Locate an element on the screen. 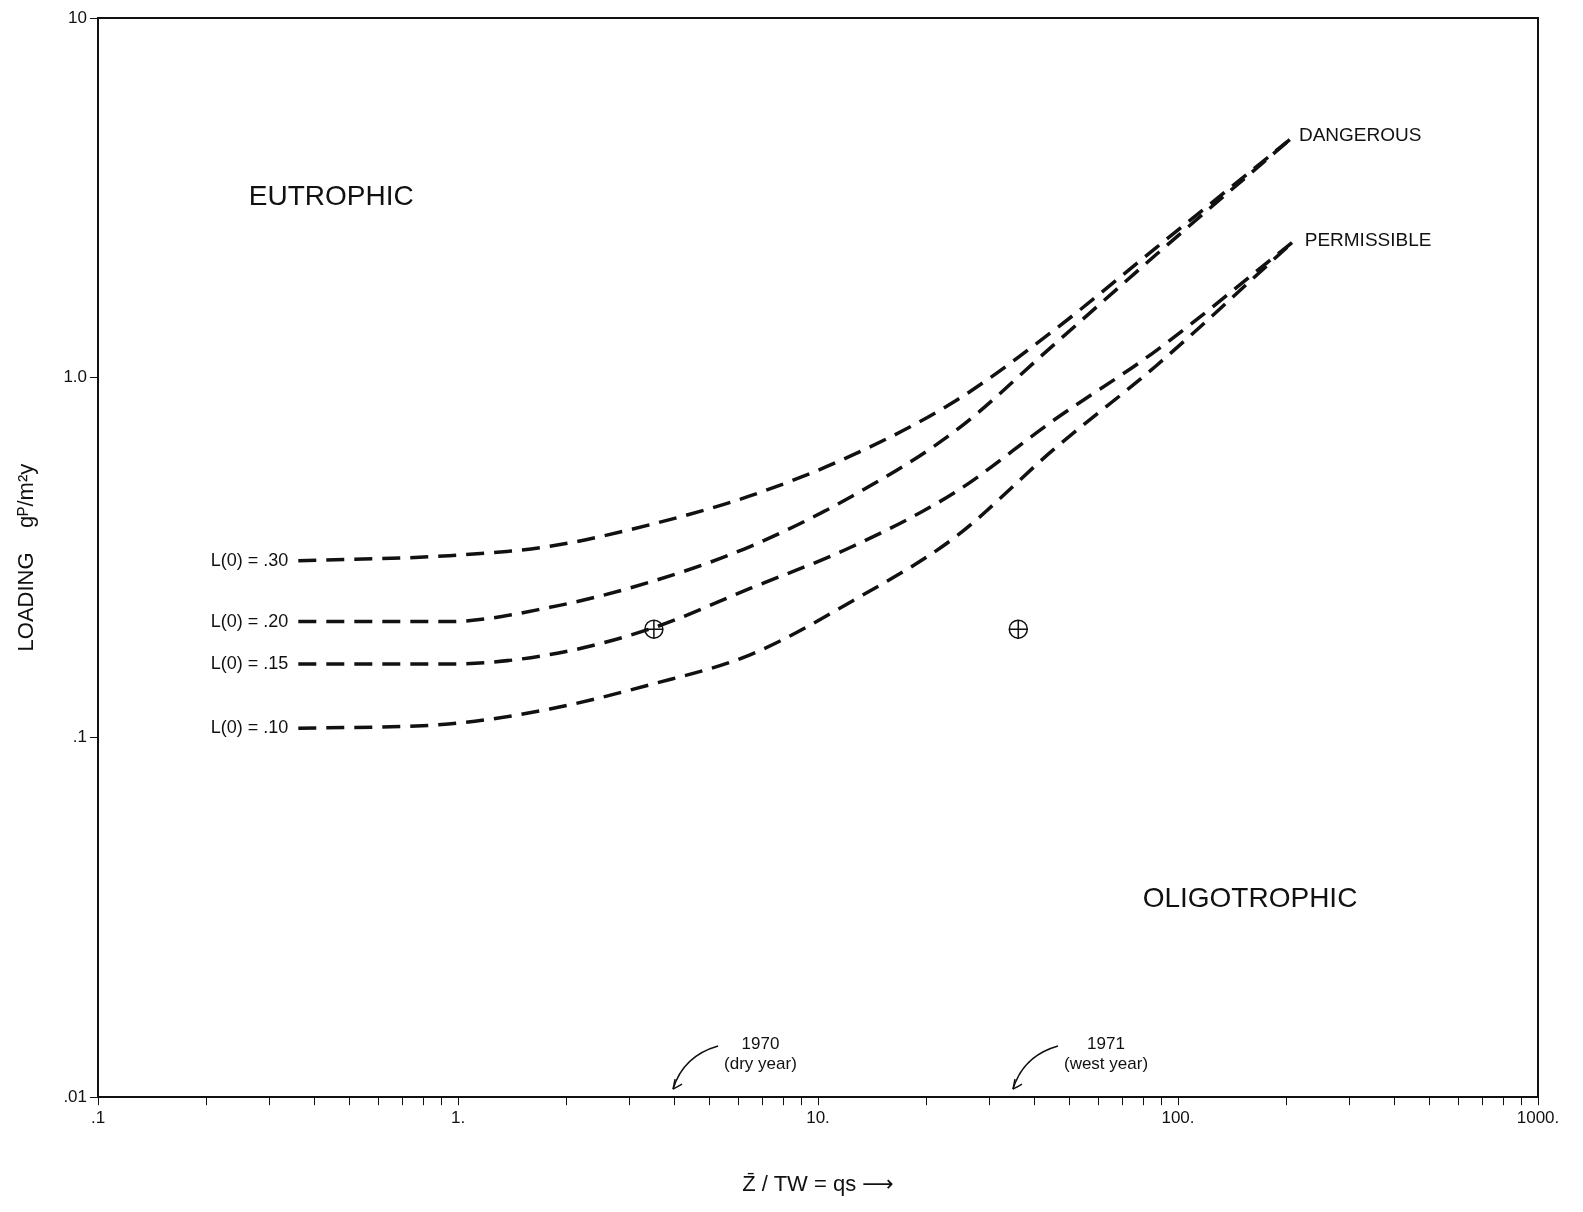  series-label: L(0) = .20 is located at coordinates (249, 620).